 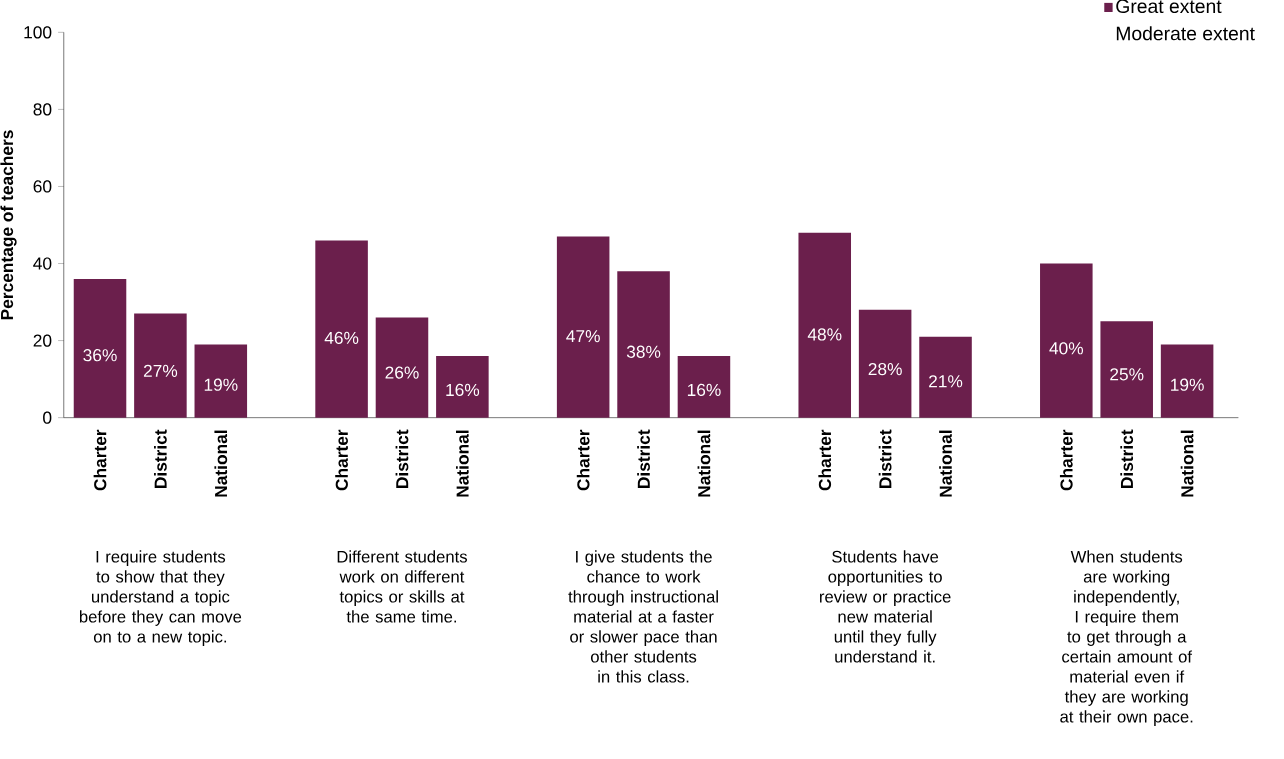 I want to click on data-label: 47%, so click(x=583, y=336).